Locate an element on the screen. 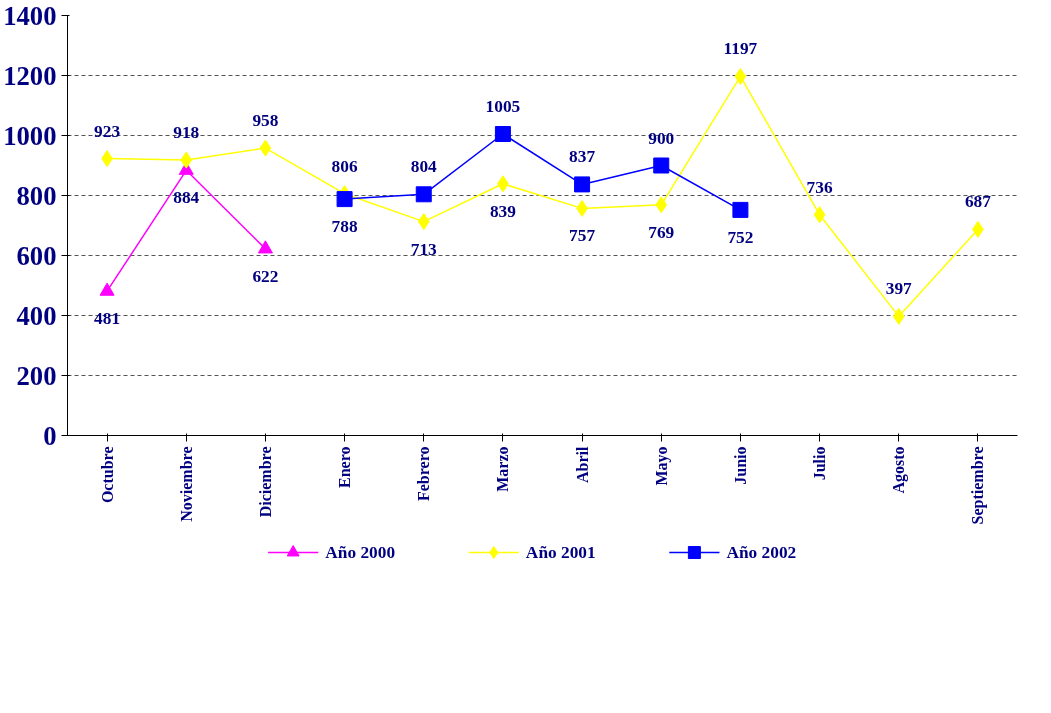  y-tick-label: 1000 is located at coordinates (30, 135).